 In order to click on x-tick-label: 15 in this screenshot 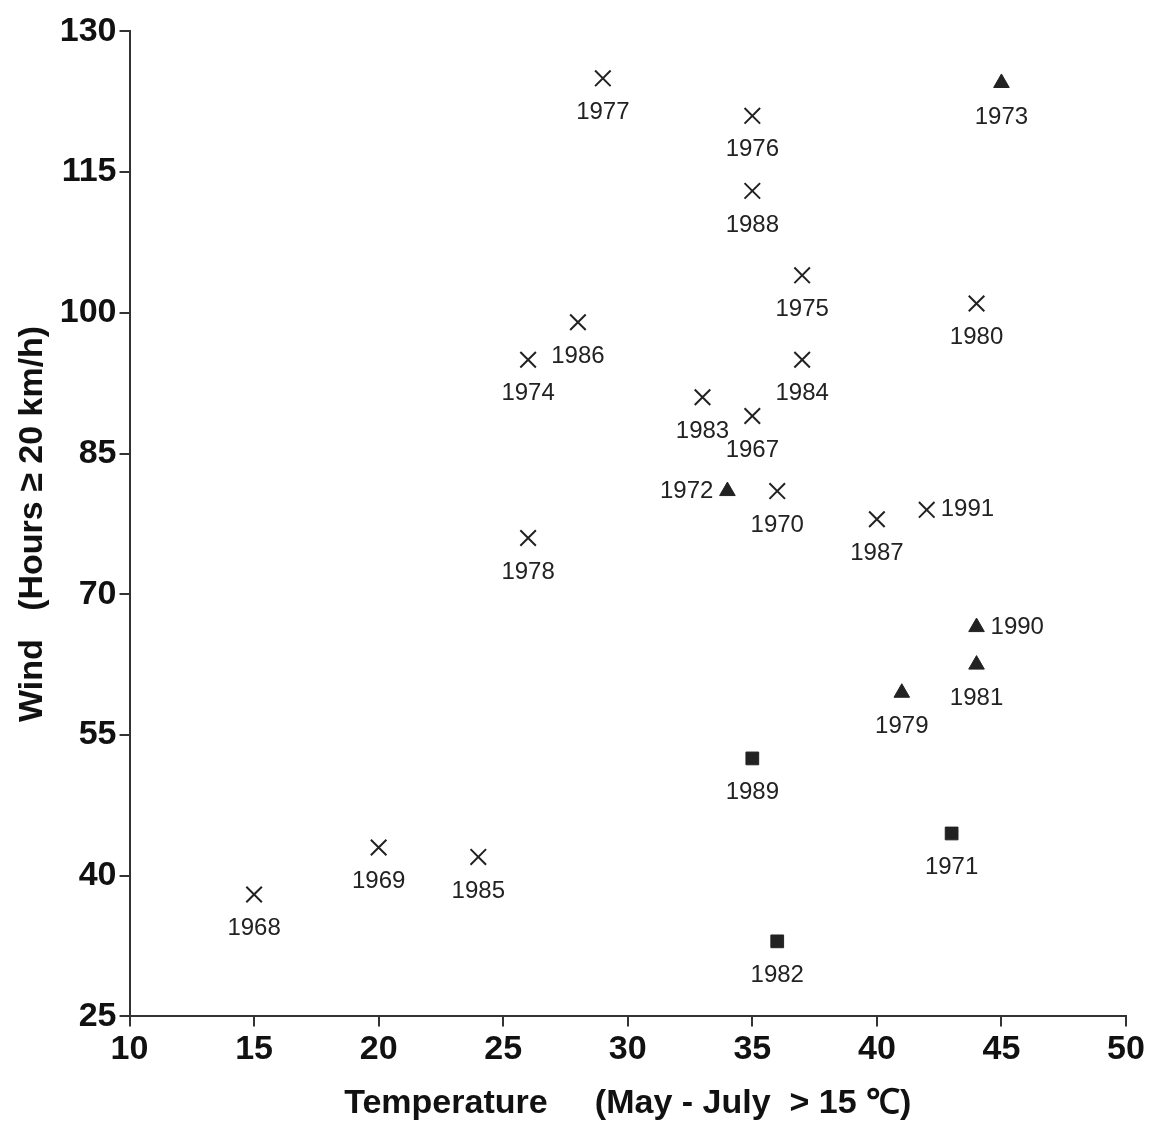, I will do `click(254, 1047)`.